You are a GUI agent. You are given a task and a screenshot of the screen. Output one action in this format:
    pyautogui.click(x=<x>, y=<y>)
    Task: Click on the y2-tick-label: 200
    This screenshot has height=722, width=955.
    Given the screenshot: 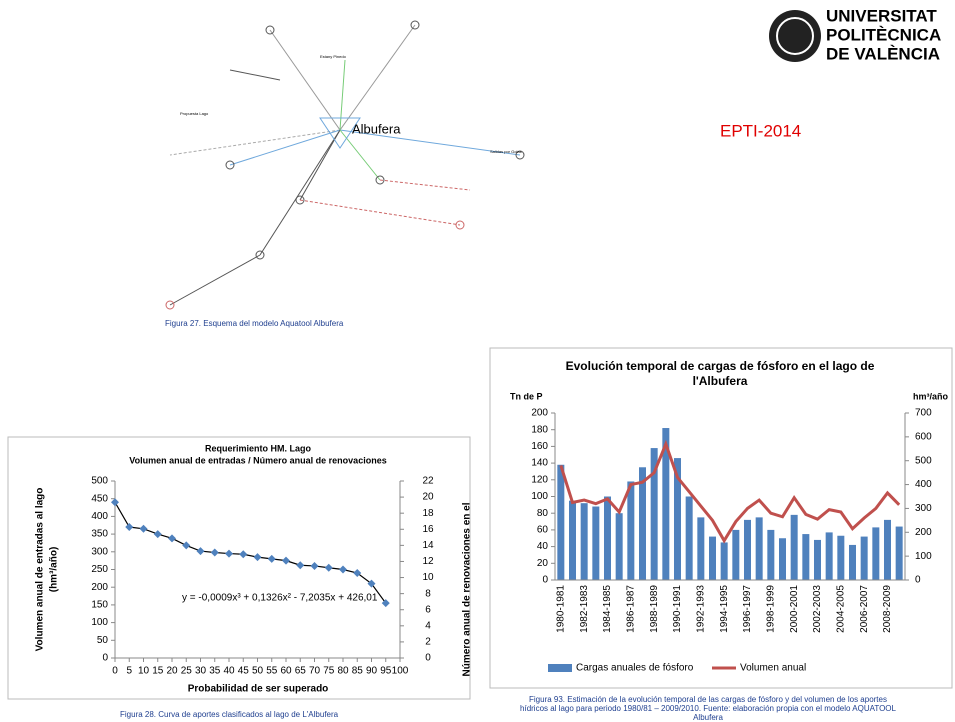 What is the action you would take?
    pyautogui.click(x=923, y=532)
    